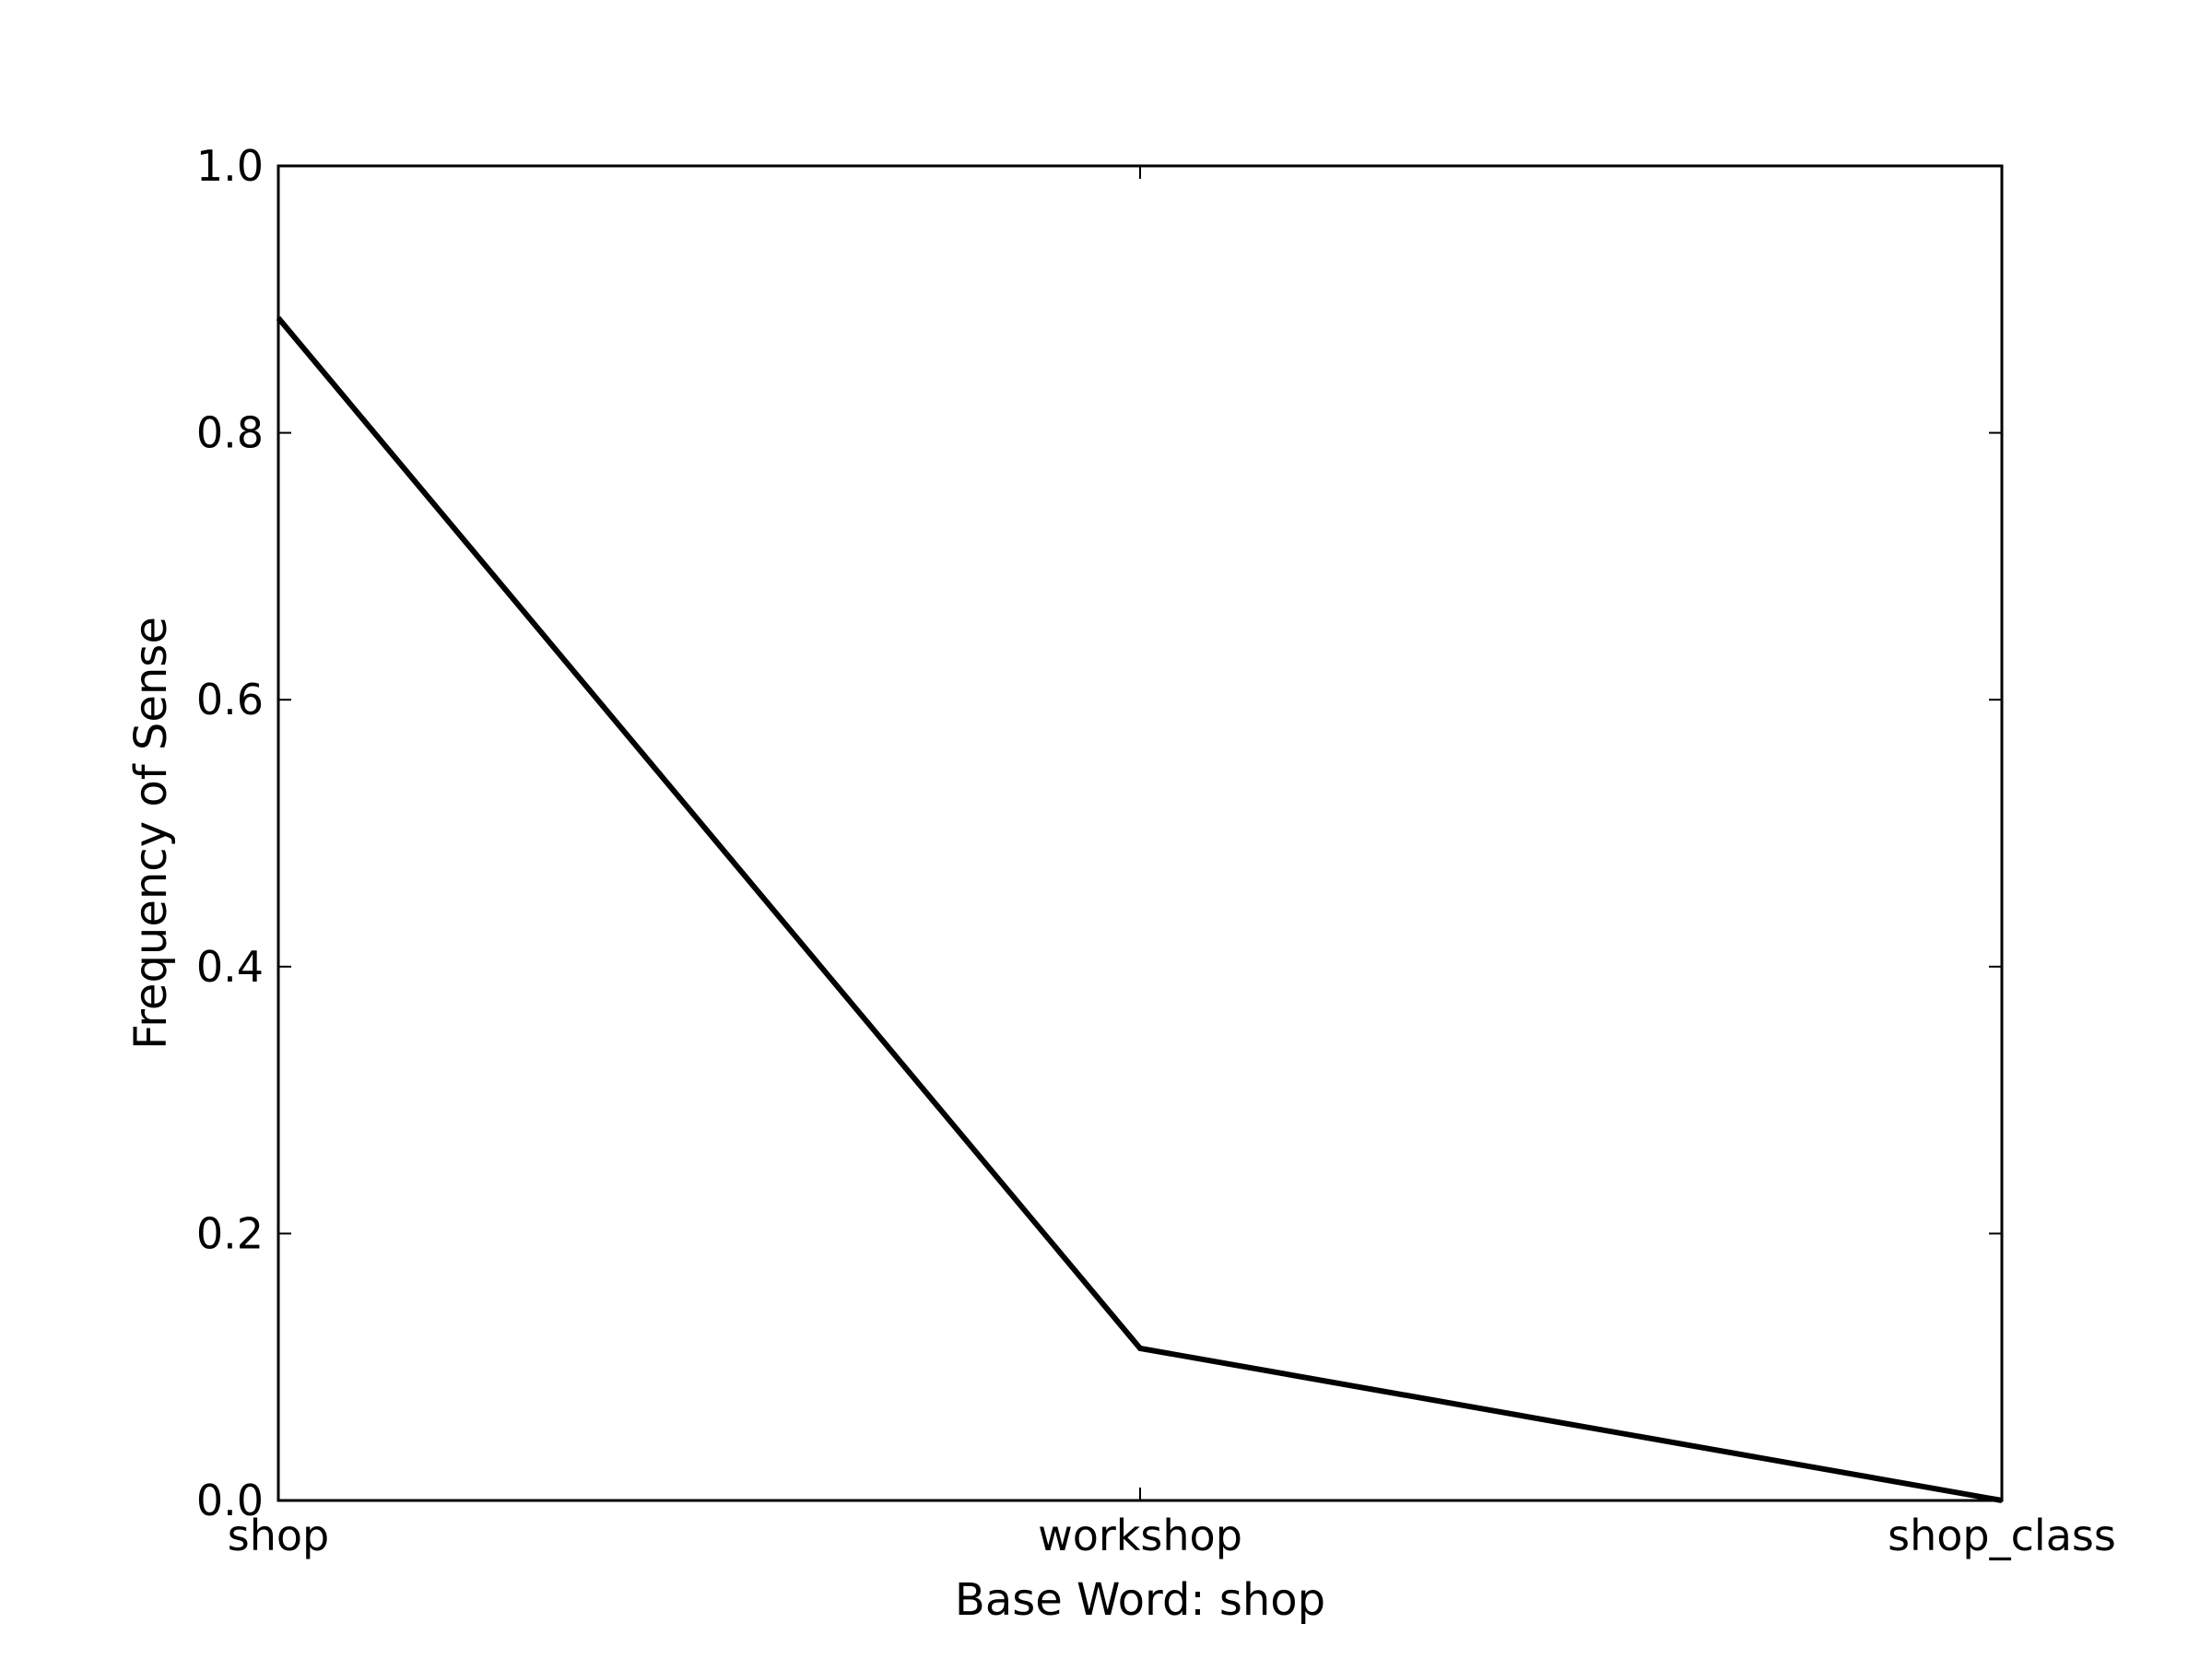  What do you see at coordinates (230, 967) in the screenshot?
I see `y-tick-label: 0.4` at bounding box center [230, 967].